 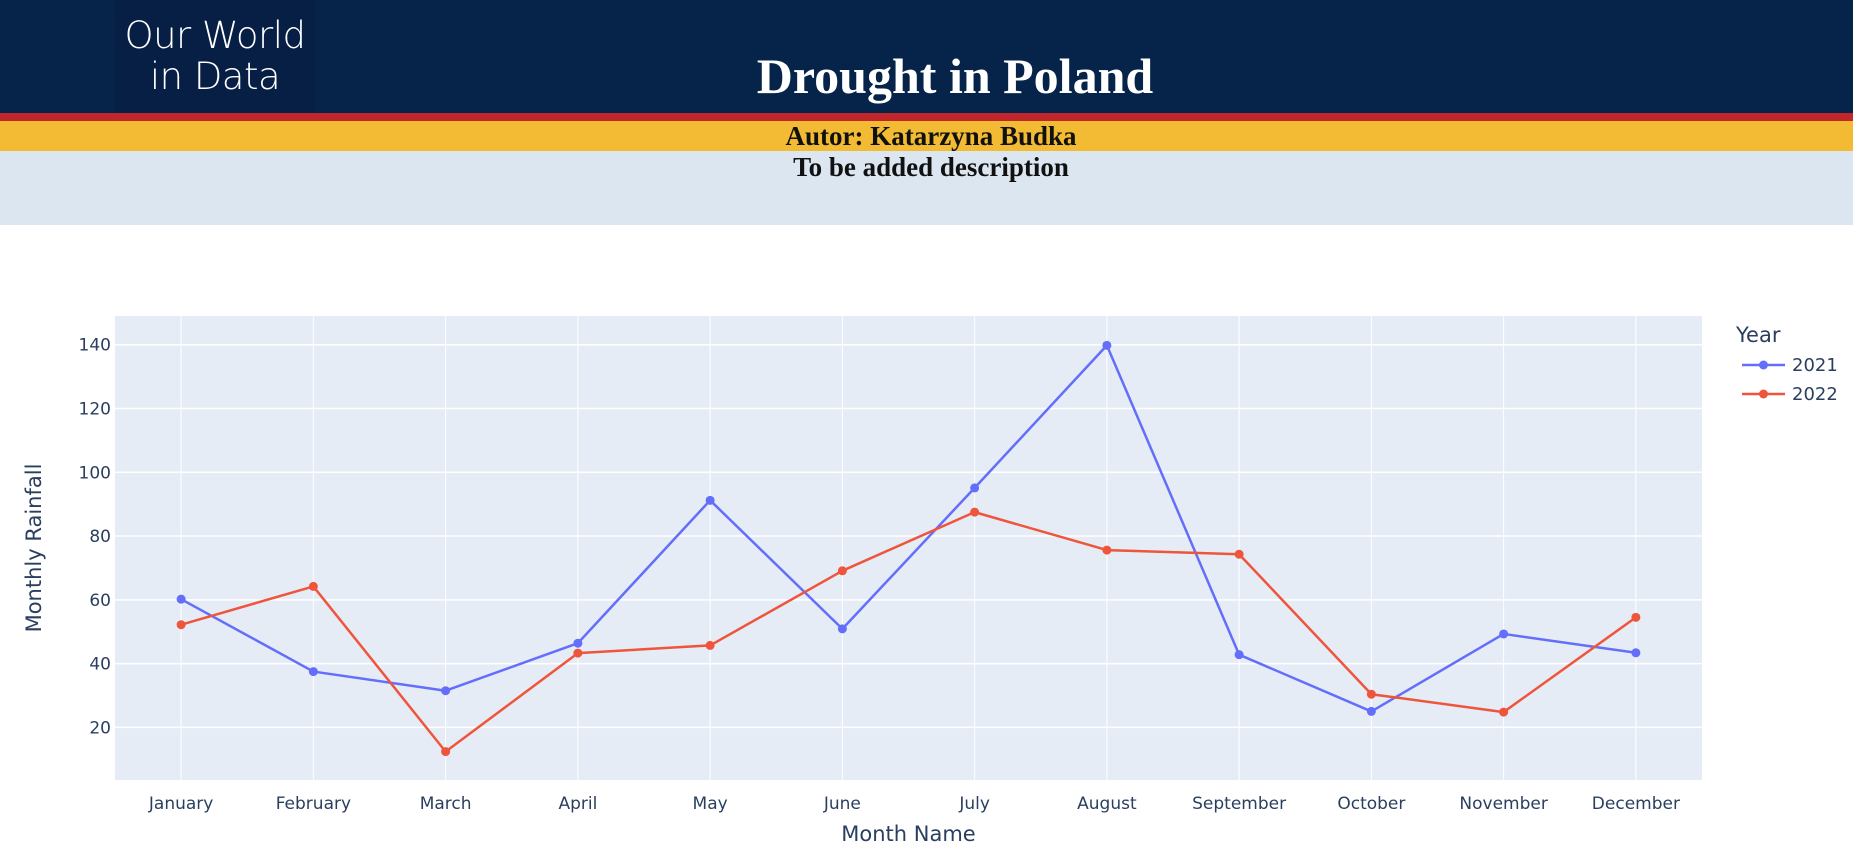 What do you see at coordinates (95, 409) in the screenshot?
I see `y-tick-label: 120` at bounding box center [95, 409].